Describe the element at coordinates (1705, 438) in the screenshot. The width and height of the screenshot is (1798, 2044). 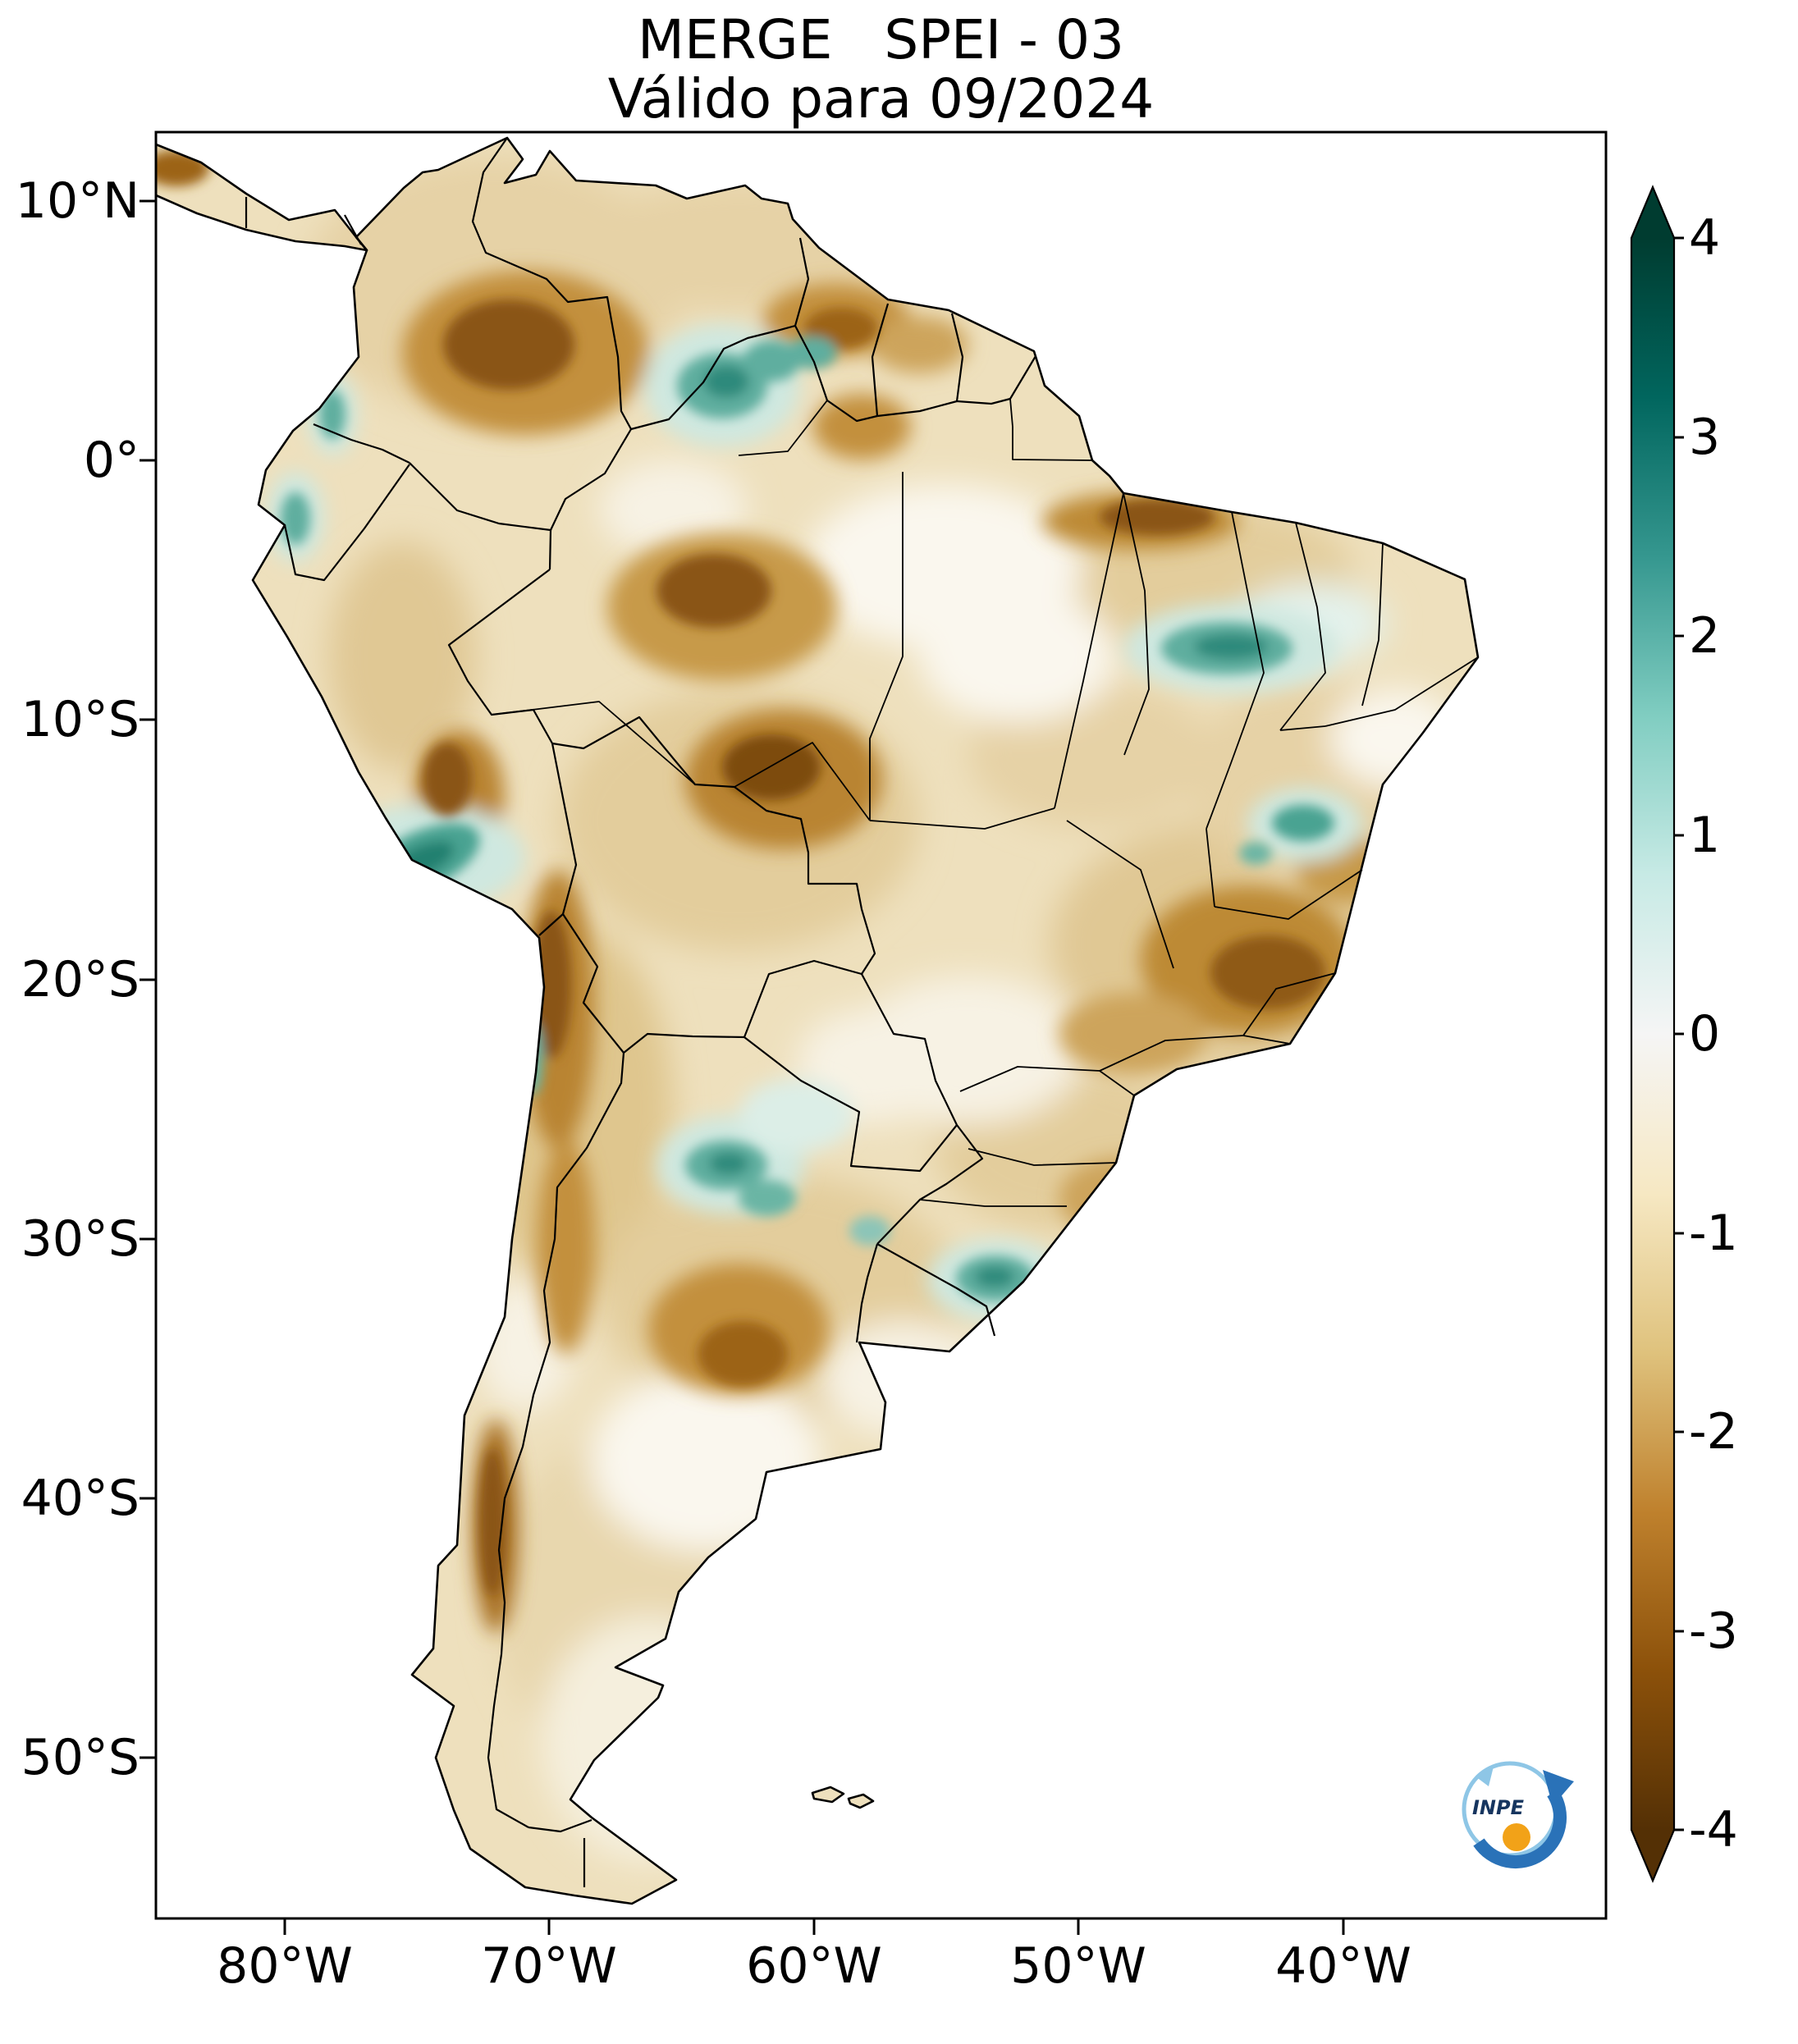
I see `cb-tick-3: 3` at that location.